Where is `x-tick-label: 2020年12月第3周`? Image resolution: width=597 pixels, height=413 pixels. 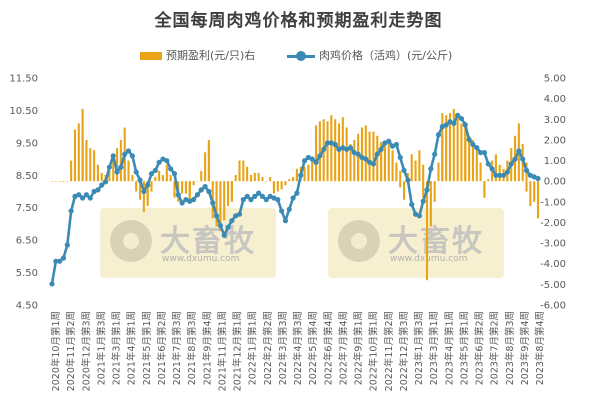 x-tick-label: 2020年12月第3周 is located at coordinates (86, 351).